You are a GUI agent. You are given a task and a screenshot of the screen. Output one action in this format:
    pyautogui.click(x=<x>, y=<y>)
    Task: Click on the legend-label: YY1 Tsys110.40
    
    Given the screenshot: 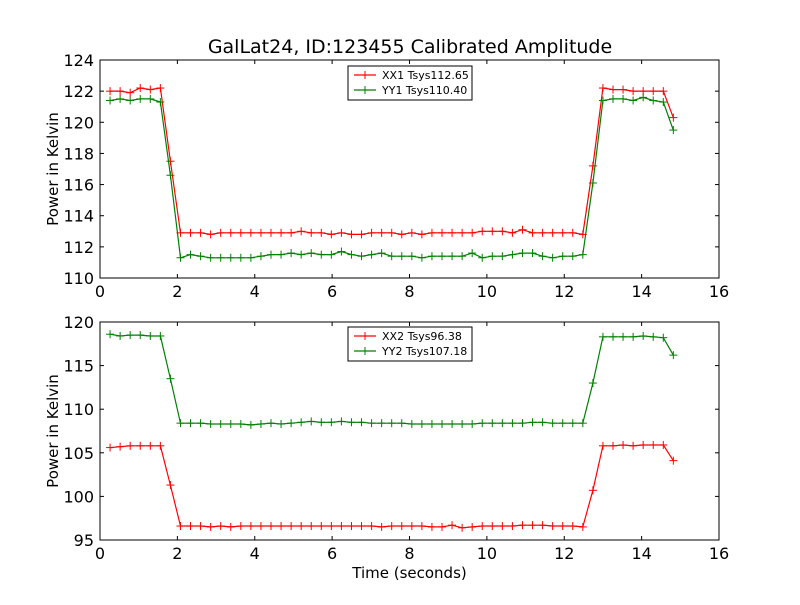 What is the action you would take?
    pyautogui.click(x=424, y=90)
    